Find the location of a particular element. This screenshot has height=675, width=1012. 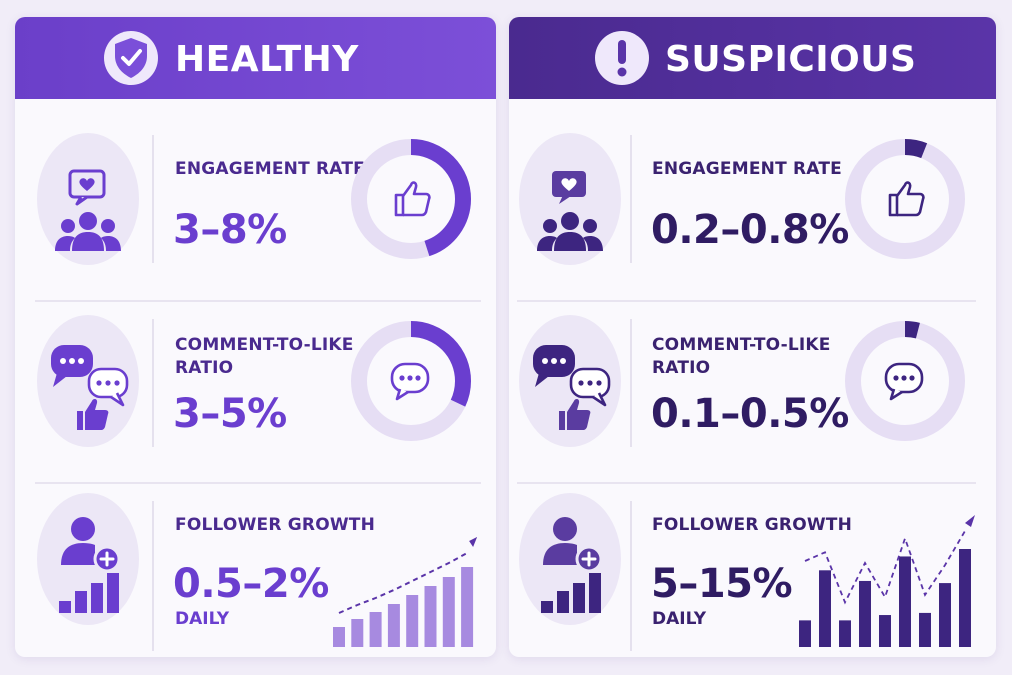

erratic-growth-chart is located at coordinates (887, 581).